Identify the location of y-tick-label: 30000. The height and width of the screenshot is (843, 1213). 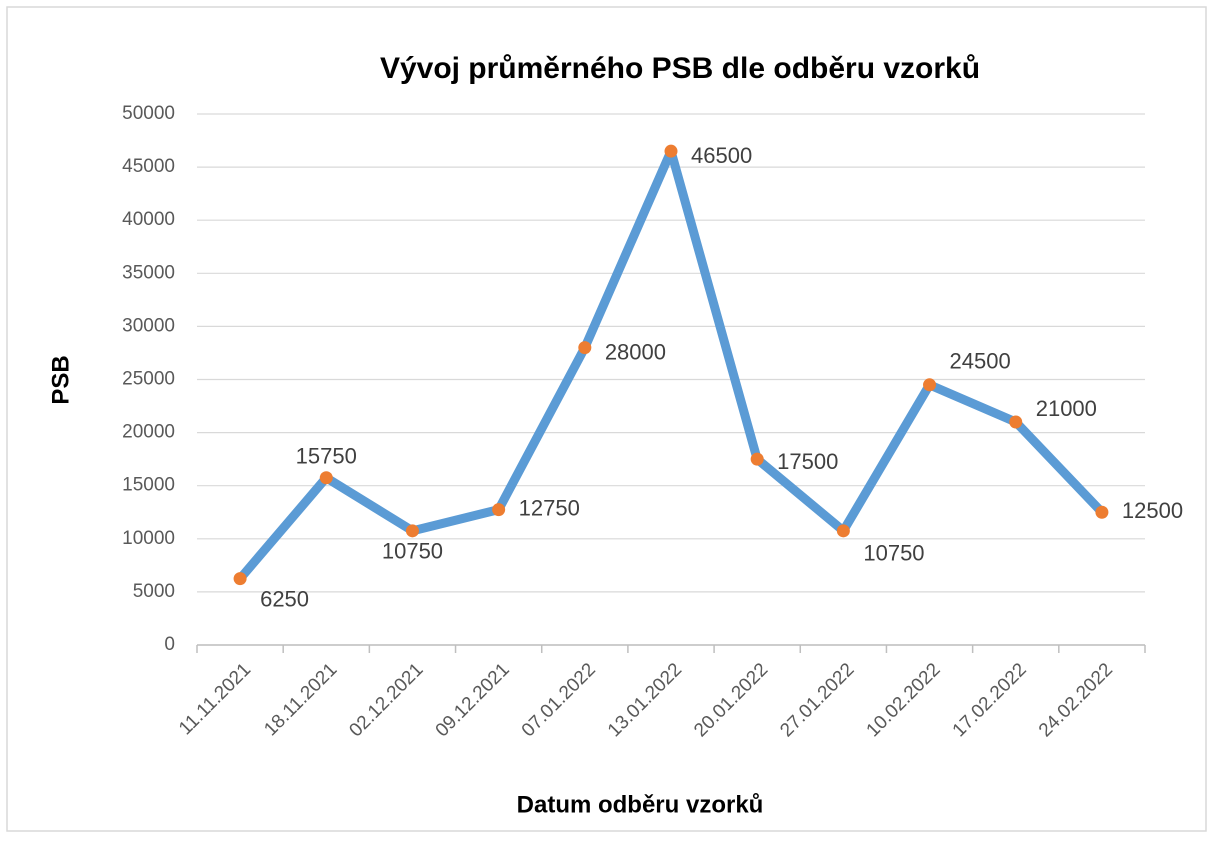
(148, 325).